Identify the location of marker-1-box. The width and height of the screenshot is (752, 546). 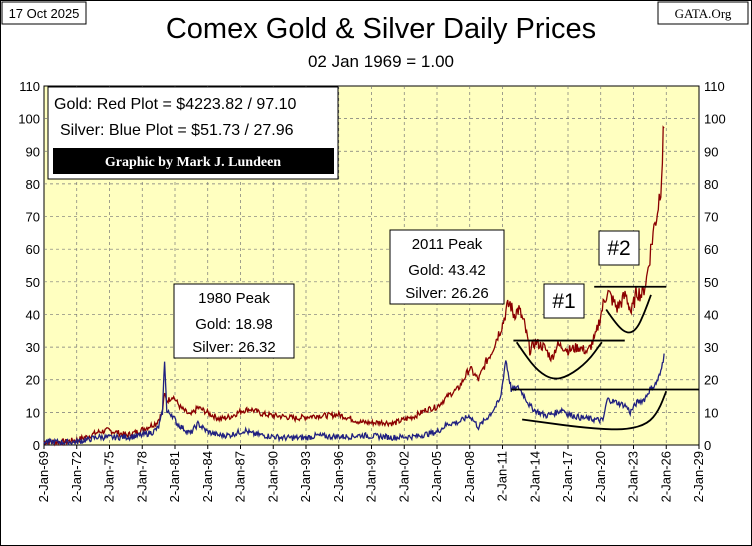
(564, 301).